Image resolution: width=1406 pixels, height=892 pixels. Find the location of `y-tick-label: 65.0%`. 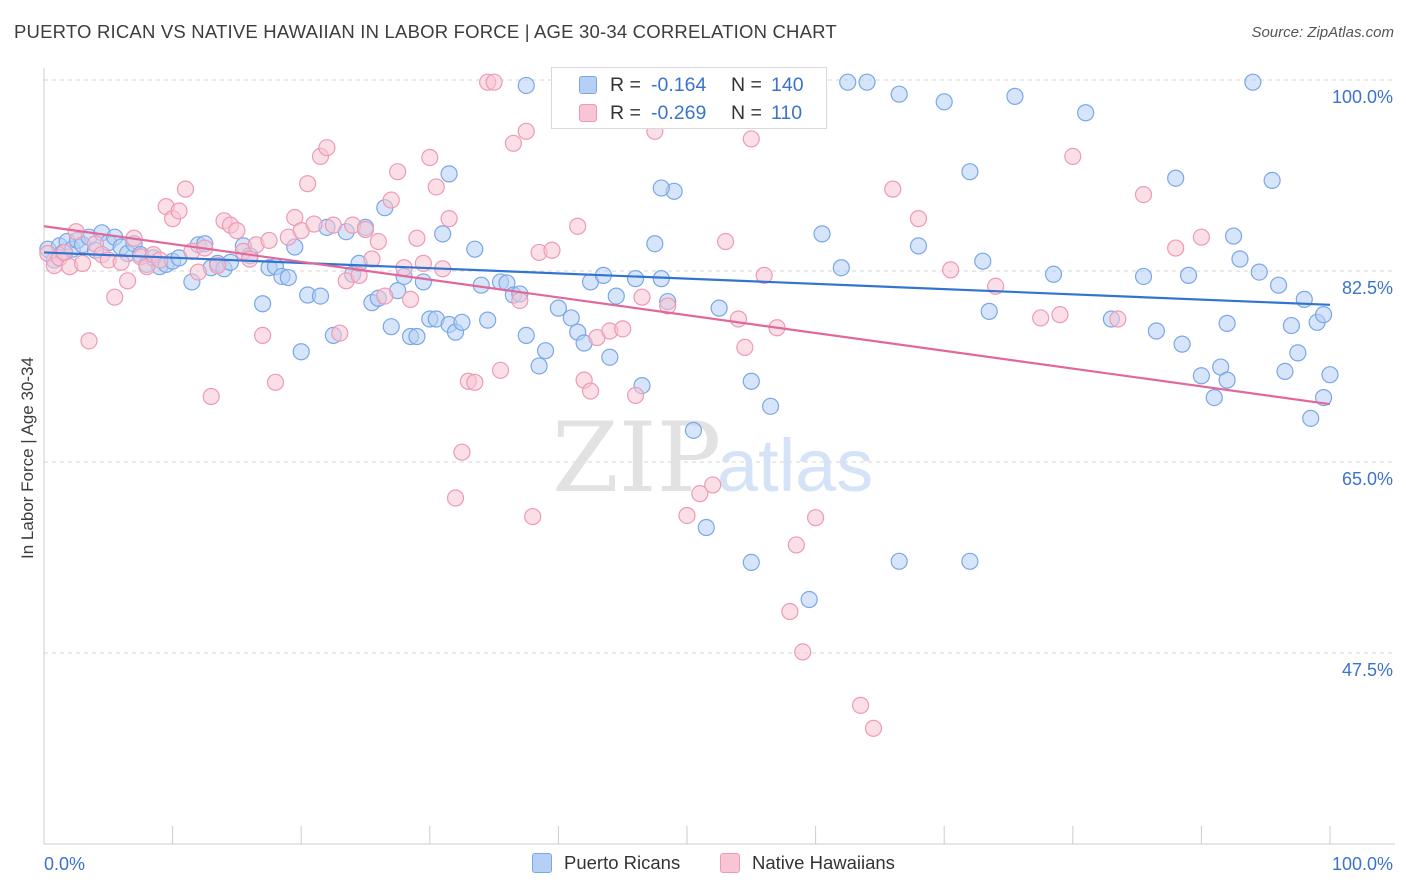

y-tick-label: 65.0% is located at coordinates (1367, 479).